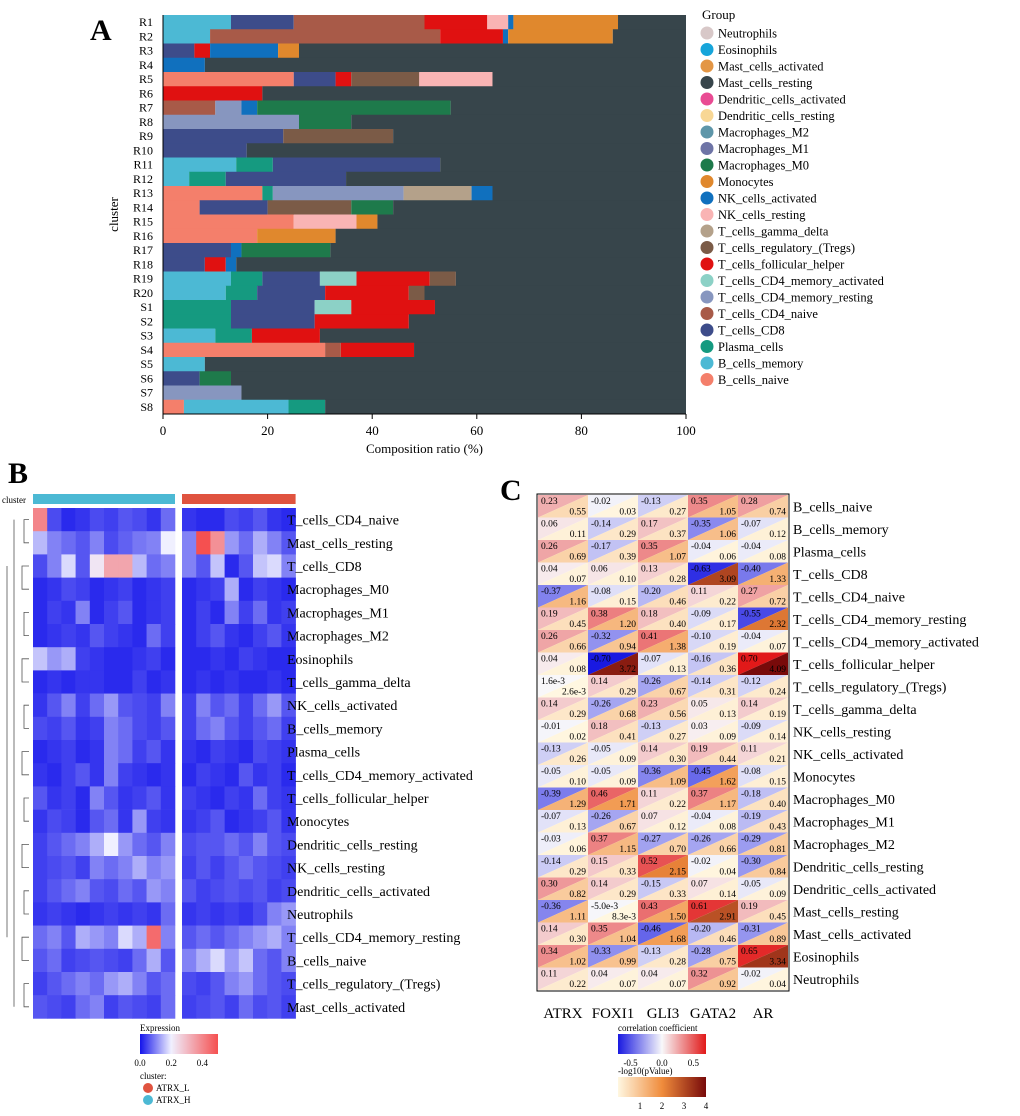  I want to click on corr-label: -0.12, so click(751, 682).